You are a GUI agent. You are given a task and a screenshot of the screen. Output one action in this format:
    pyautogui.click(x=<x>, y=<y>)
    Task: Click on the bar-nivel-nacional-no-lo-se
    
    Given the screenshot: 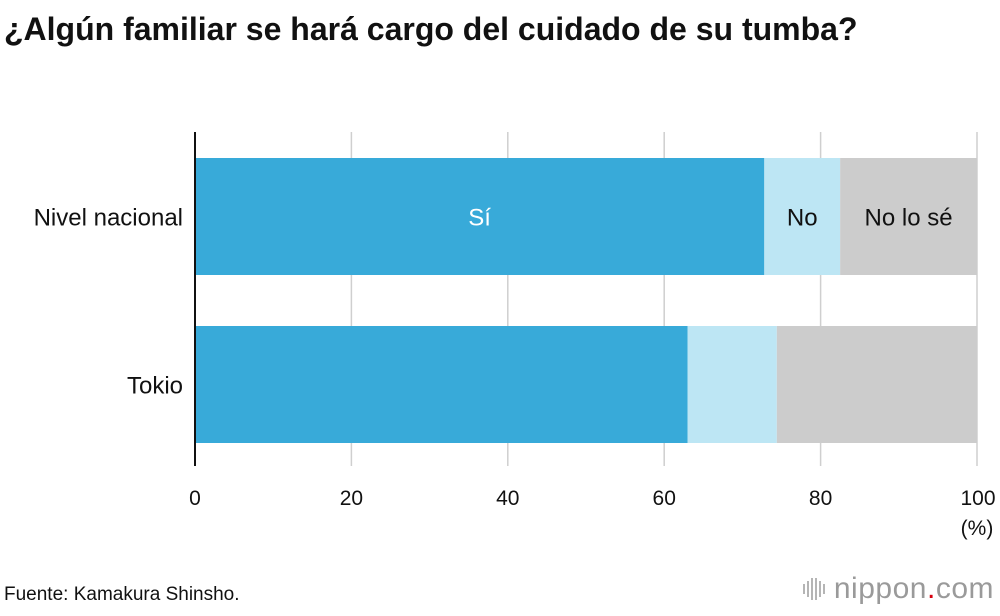 What is the action you would take?
    pyautogui.click(x=908, y=216)
    